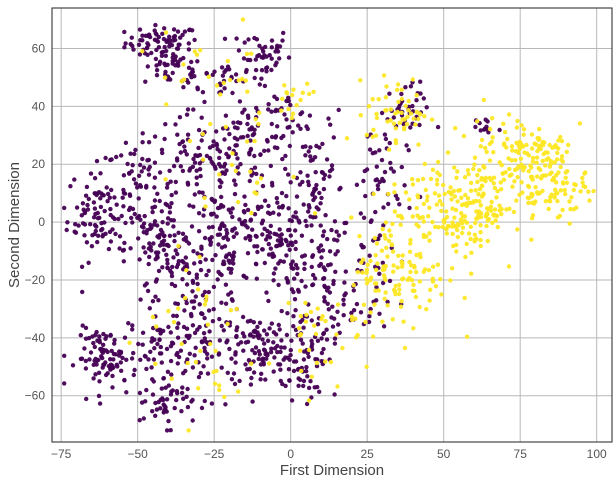 Image resolution: width=616 pixels, height=485 pixels. Describe the element at coordinates (35, 396) in the screenshot. I see `y-tick-label: −60` at that location.